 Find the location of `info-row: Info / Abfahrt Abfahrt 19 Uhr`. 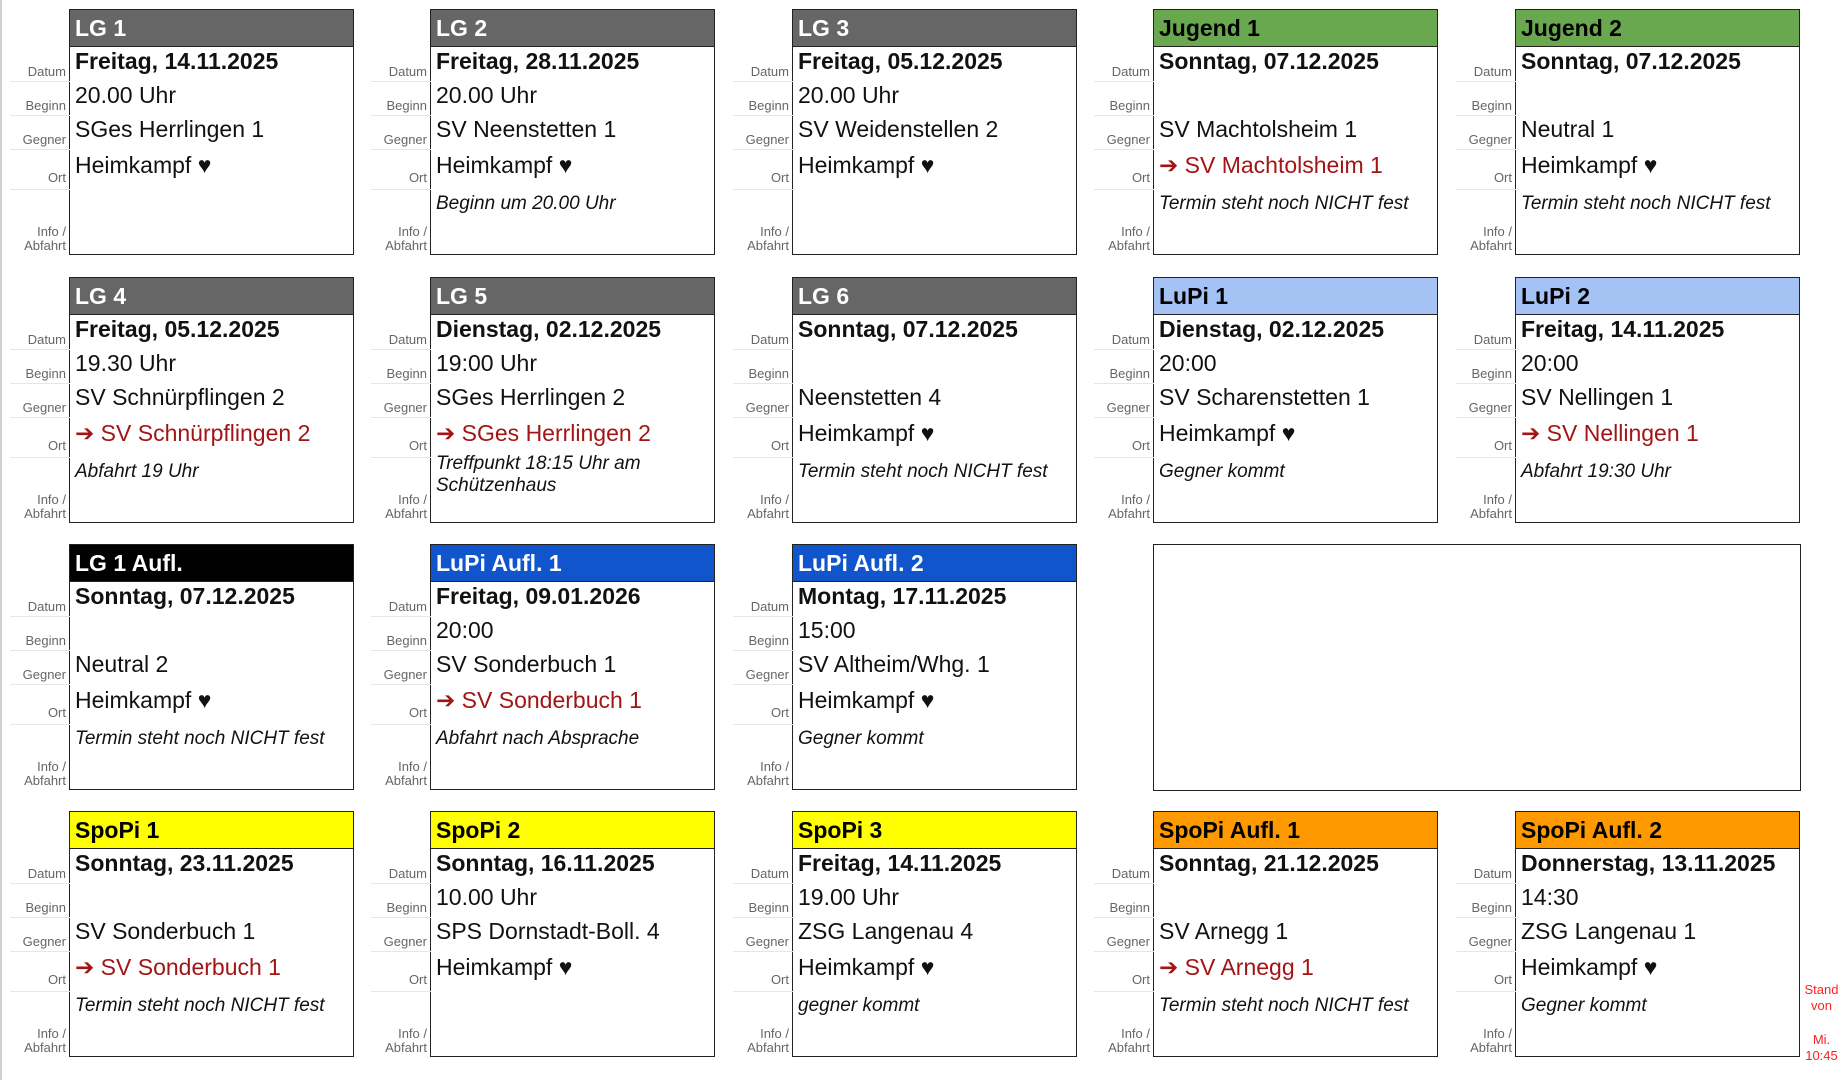

info-row: Info / Abfahrt Abfahrt 19 Uhr is located at coordinates (181, 490).